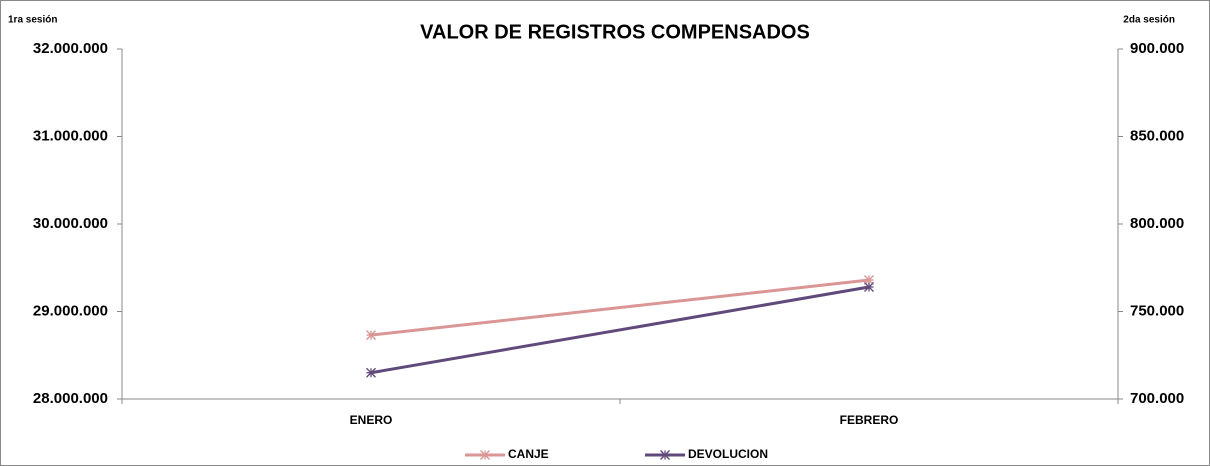 The height and width of the screenshot is (466, 1210). I want to click on y2-tick-label: 700.000, so click(1157, 398).